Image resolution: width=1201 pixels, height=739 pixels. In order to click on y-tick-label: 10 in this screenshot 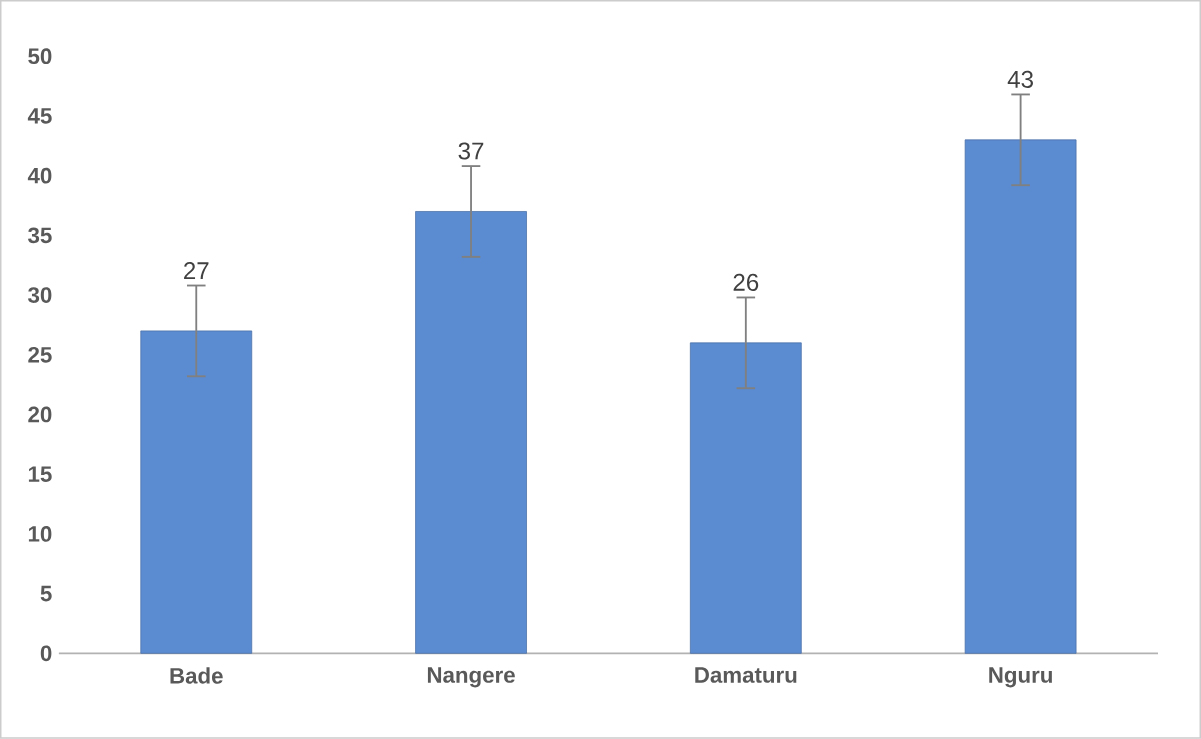, I will do `click(40, 534)`.